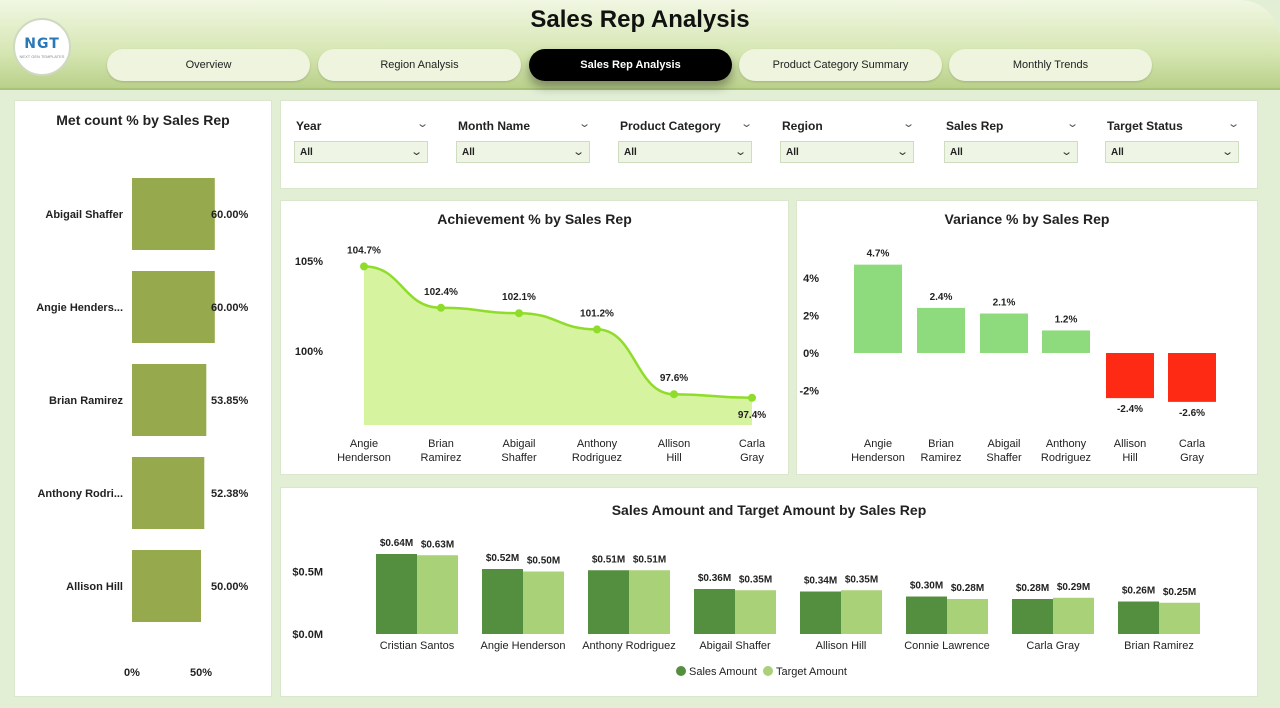  I want to click on achievement-x-label: Anthony Rodriguez, so click(597, 451).